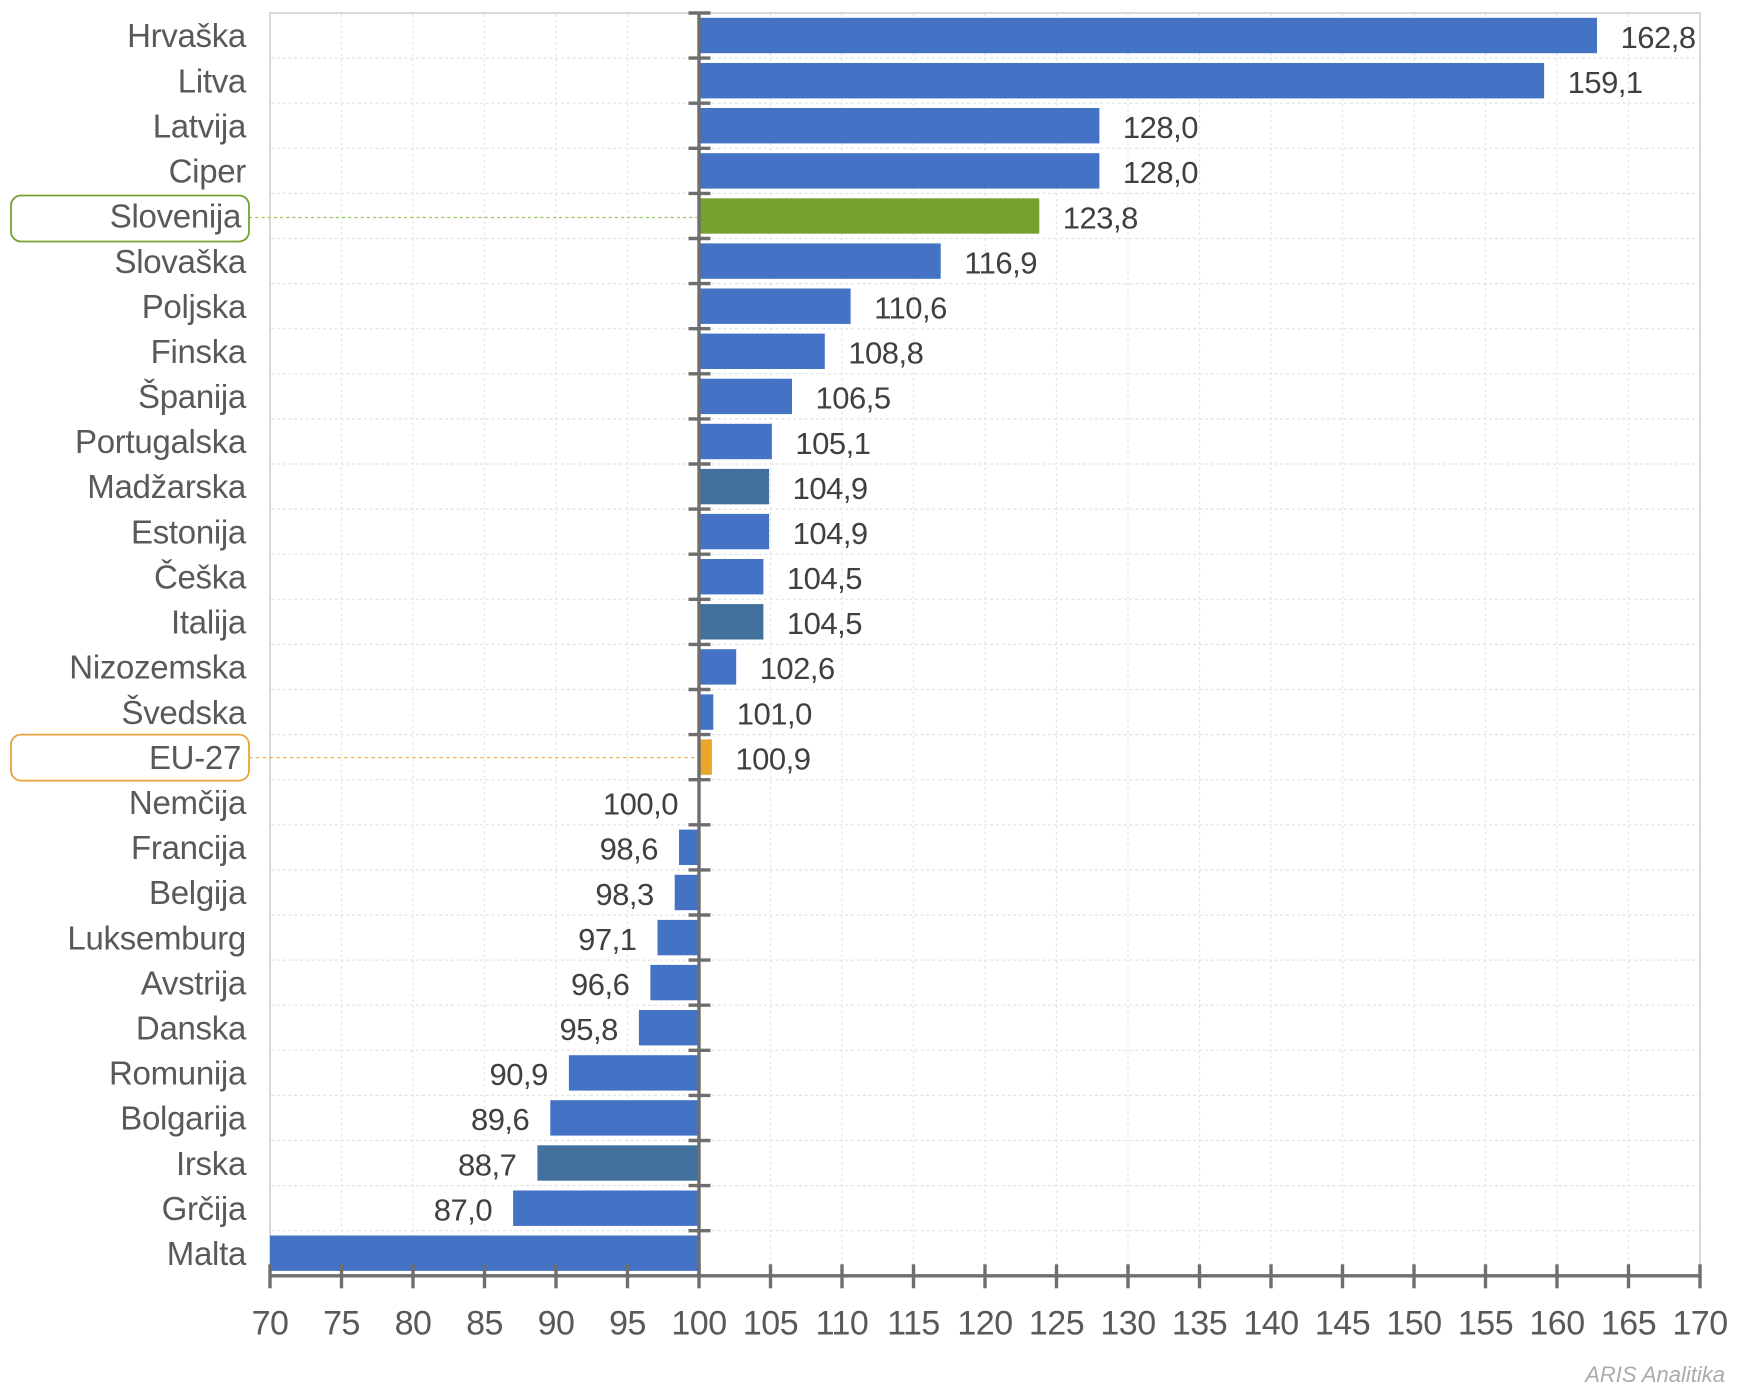 This screenshot has width=1738, height=1393. I want to click on svg-text: 88,7, so click(487, 1164).